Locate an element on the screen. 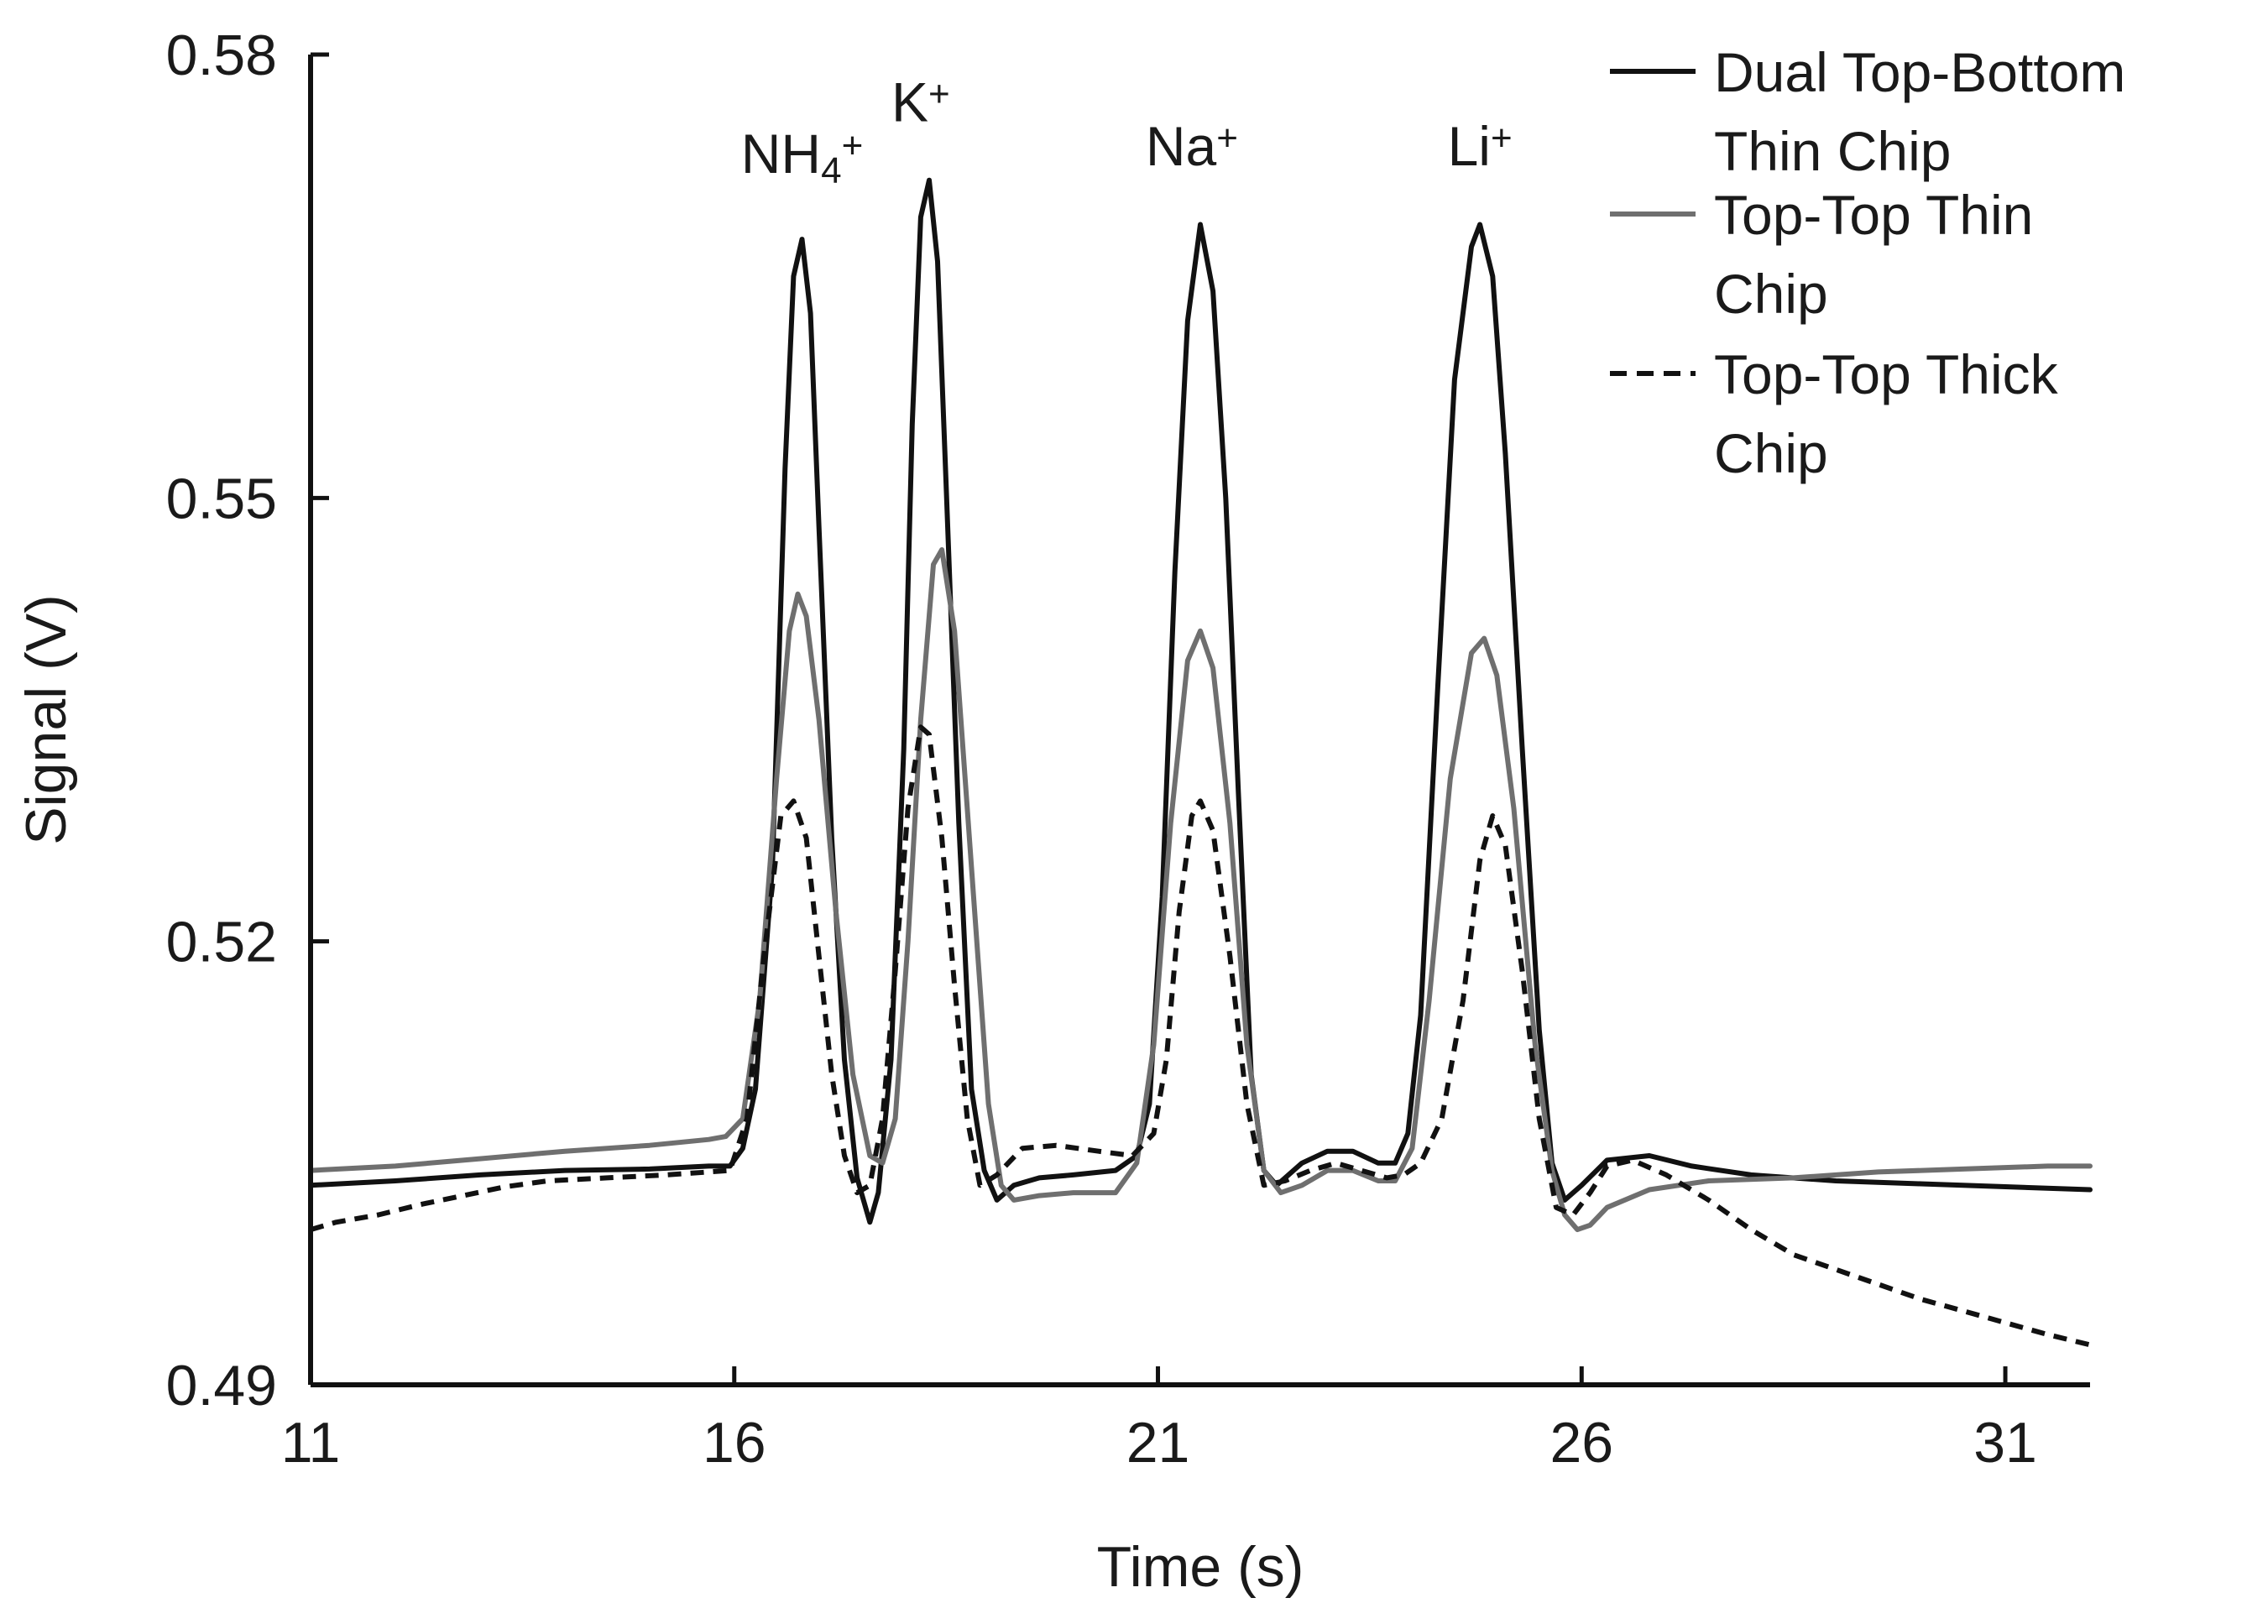  peak-label: Na+ is located at coordinates (1192, 146).